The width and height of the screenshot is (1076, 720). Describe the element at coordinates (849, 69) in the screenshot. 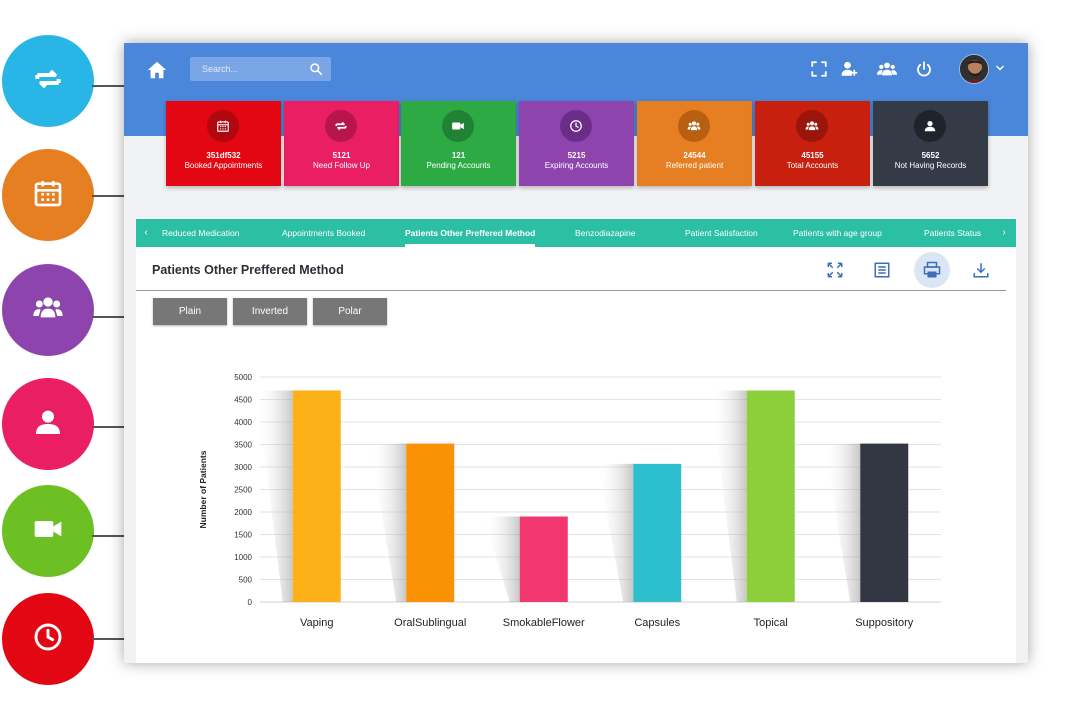

I see `add-user-icon` at that location.